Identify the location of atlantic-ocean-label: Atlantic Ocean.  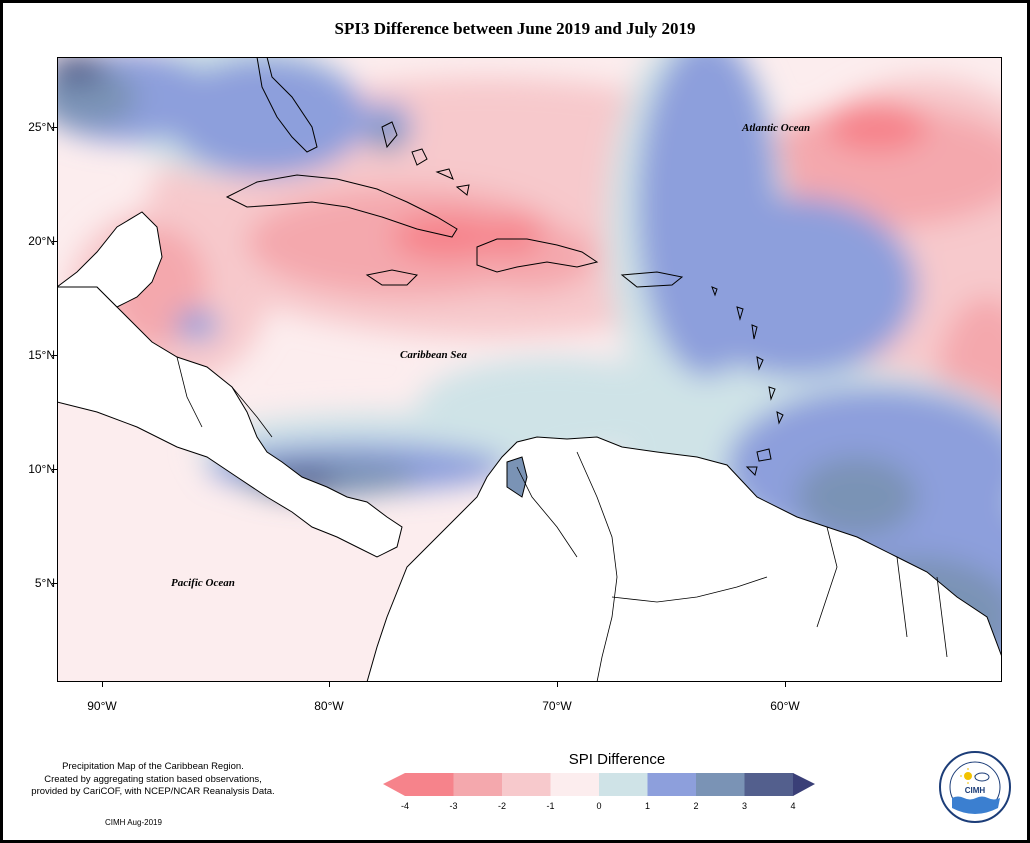
(776, 128).